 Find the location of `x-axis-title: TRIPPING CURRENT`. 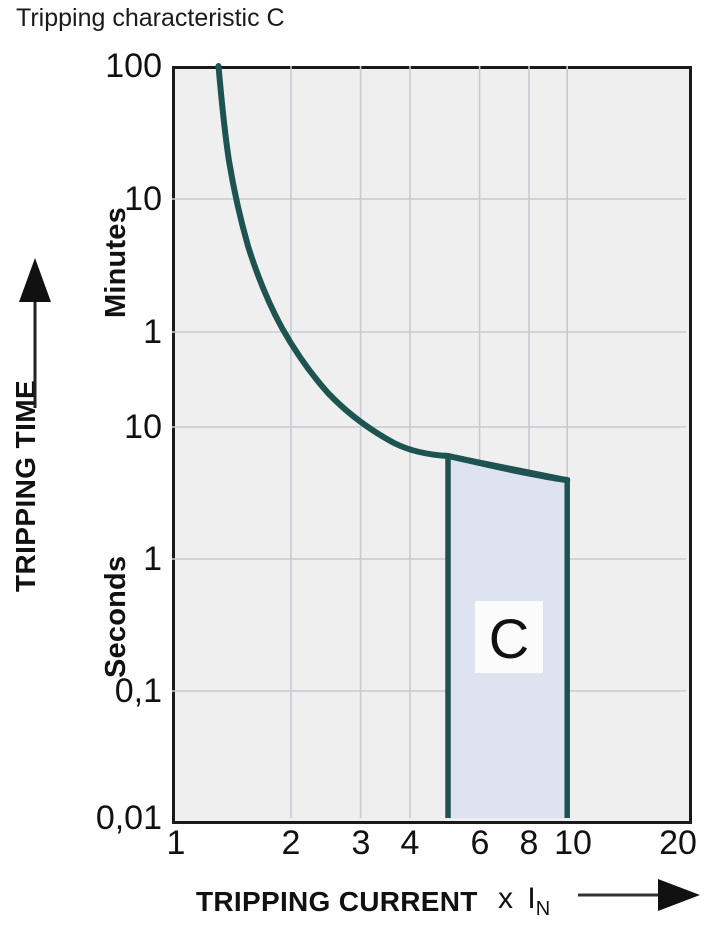

x-axis-title: TRIPPING CURRENT is located at coordinates (337, 901).